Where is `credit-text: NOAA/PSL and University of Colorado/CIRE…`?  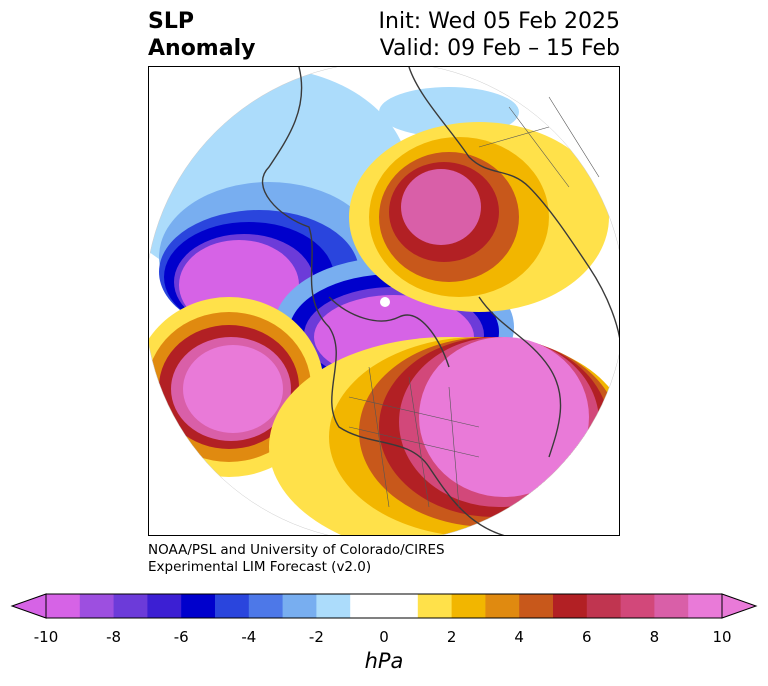
credit-text: NOAA/PSL and University of Colorado/CIRE… is located at coordinates (296, 559).